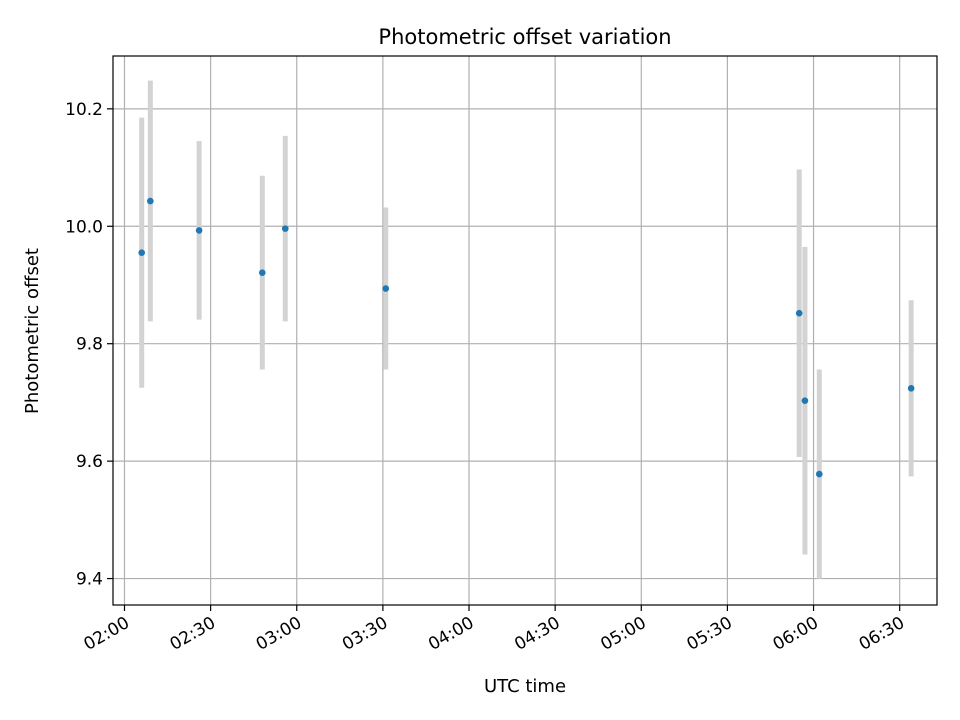 The width and height of the screenshot is (960, 720). What do you see at coordinates (451, 634) in the screenshot?
I see `x-tick-label: 04:00` at bounding box center [451, 634].